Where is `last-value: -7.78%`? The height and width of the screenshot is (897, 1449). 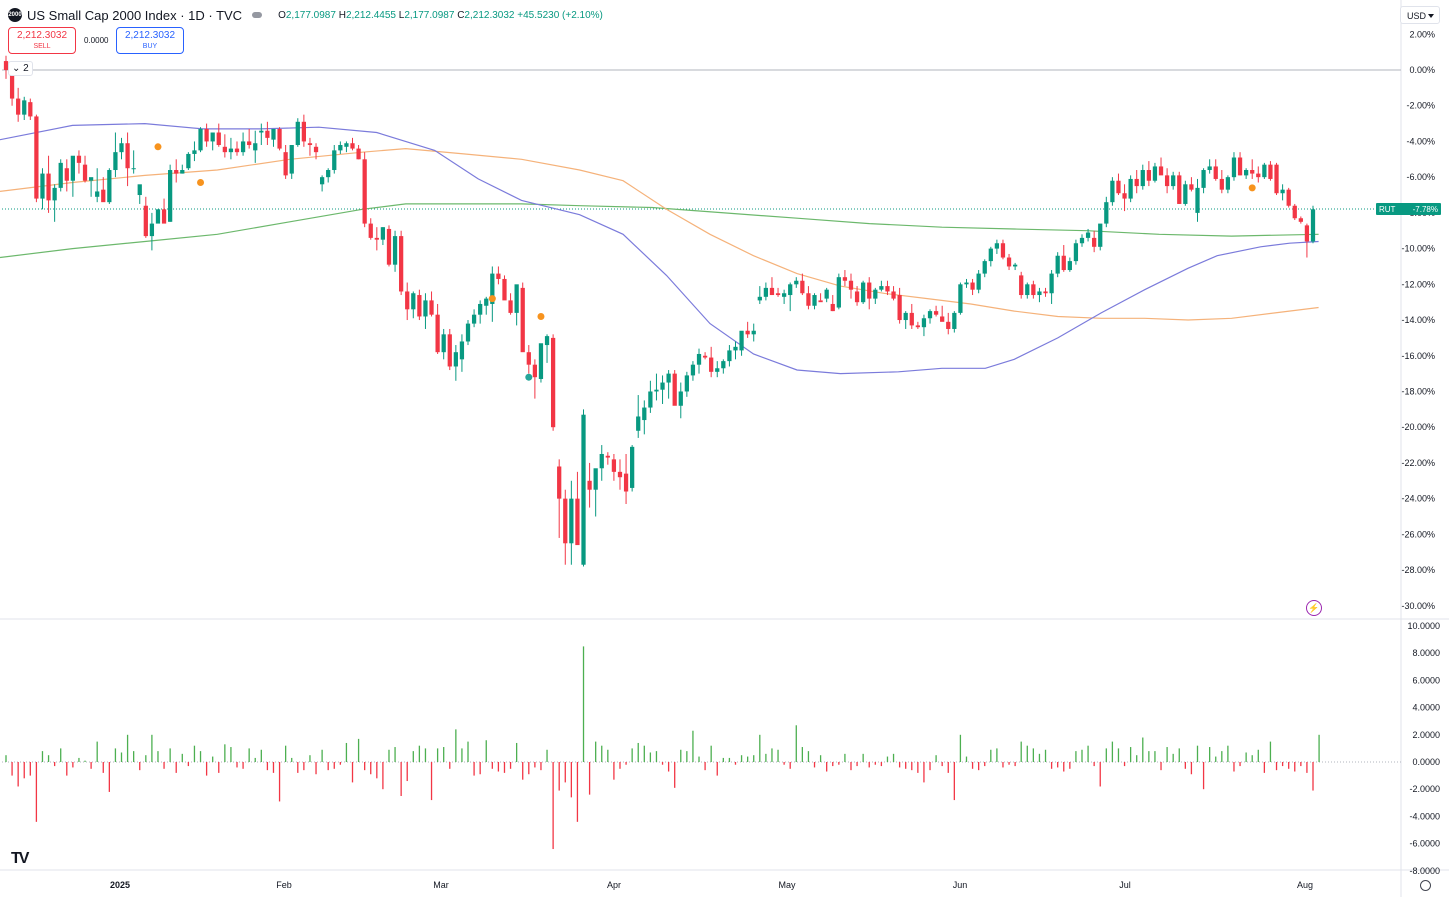
last-value: -7.78% is located at coordinates (1425, 209).